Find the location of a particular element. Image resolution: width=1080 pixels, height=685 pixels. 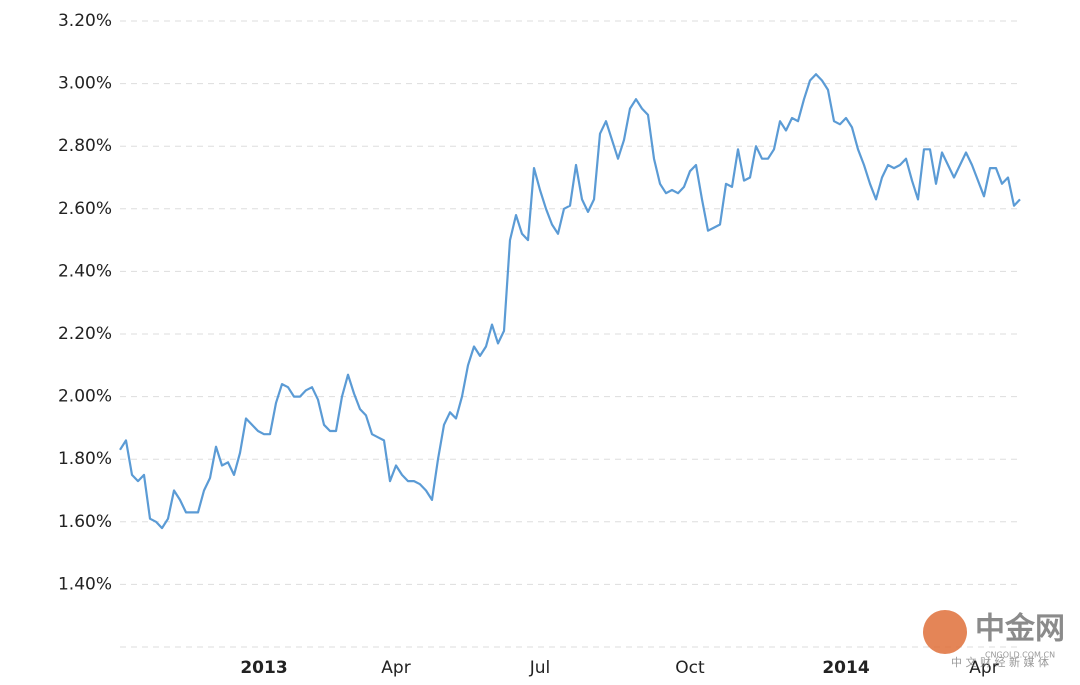

watermark-icon is located at coordinates (945, 632).